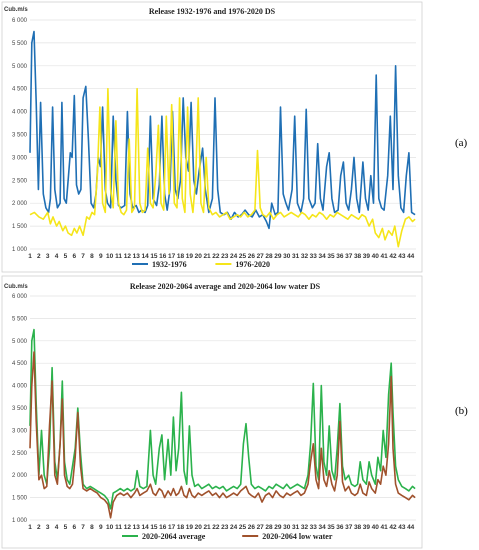 The width and height of the screenshot is (479, 550). Describe the element at coordinates (190, 527) in the screenshot. I see `x-tick-label: 19` at that location.